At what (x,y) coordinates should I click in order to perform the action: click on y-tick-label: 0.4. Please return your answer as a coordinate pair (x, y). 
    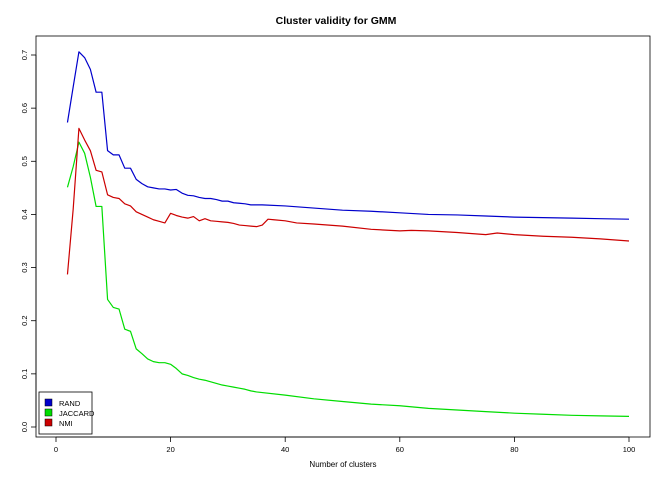
    Looking at the image, I should click on (24, 214).